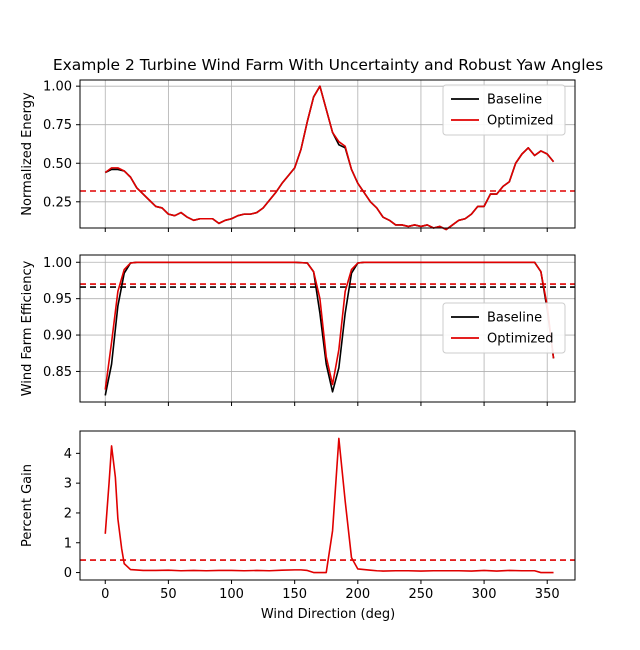 The width and height of the screenshot is (640, 650). Describe the element at coordinates (520, 121) in the screenshot. I see `panel-1-legend-label-optimized: Optimized` at that location.